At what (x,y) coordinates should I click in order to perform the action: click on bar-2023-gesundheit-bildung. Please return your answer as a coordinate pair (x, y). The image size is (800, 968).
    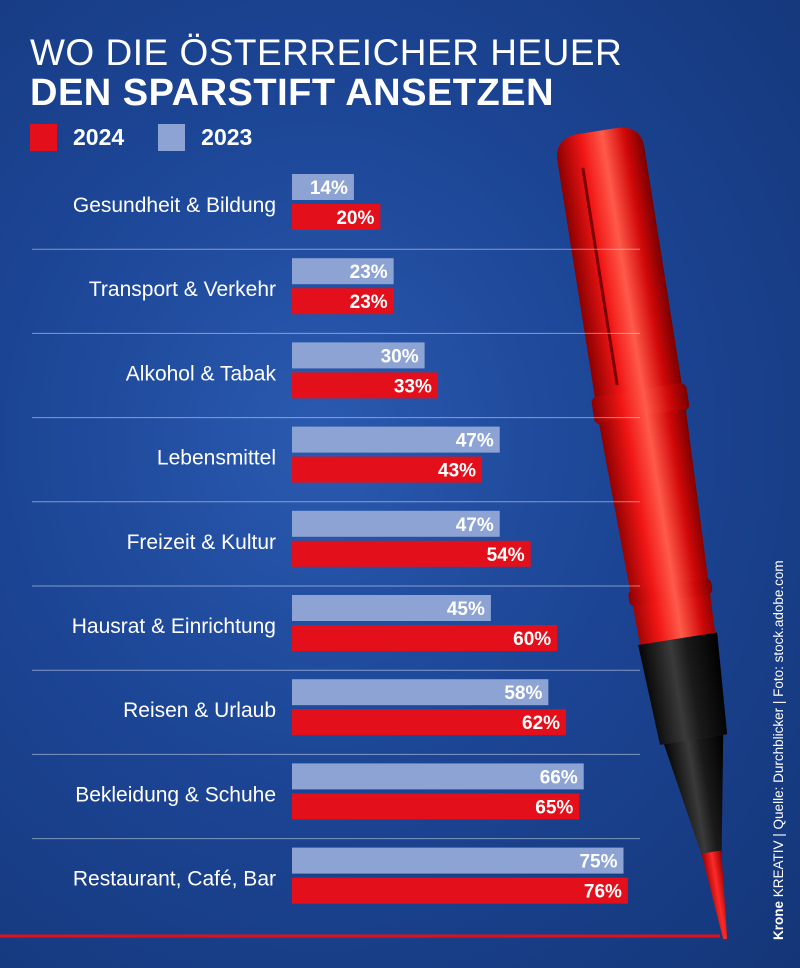
    Looking at the image, I should click on (323, 187).